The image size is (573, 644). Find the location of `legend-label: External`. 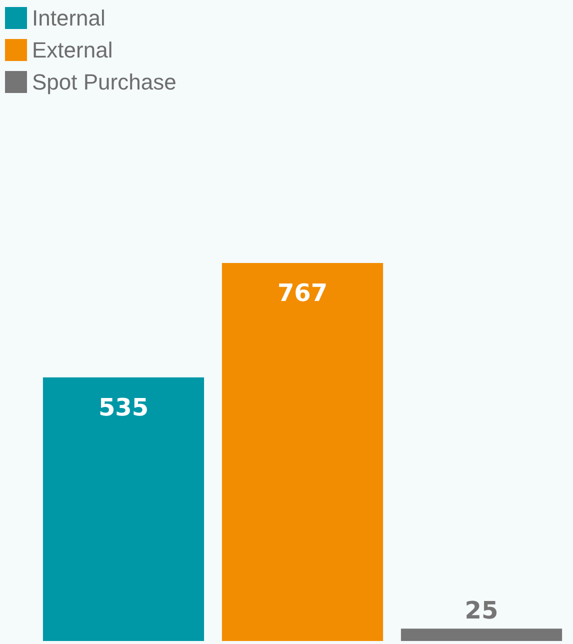

legend-label: External is located at coordinates (72, 50).